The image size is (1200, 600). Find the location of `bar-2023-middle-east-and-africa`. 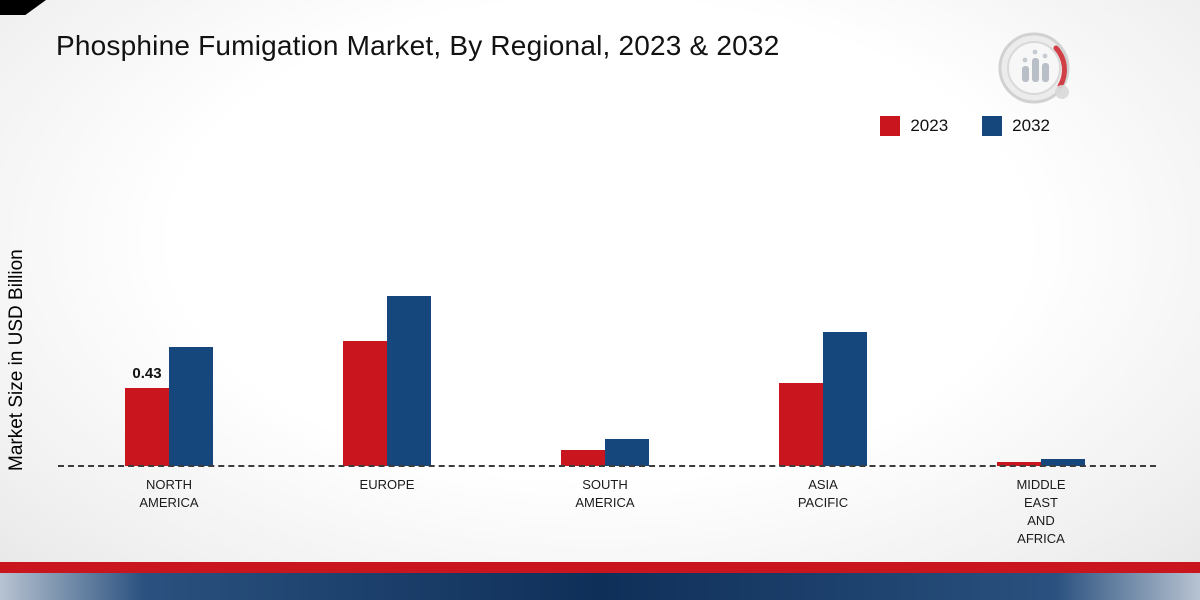

bar-2023-middle-east-and-africa is located at coordinates (1019, 464).